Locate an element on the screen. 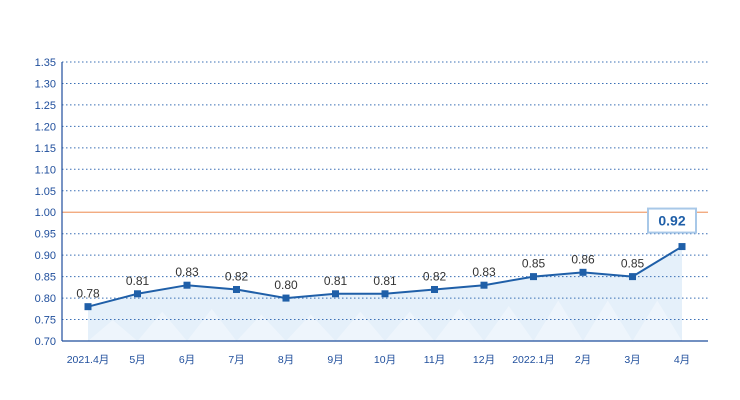 This screenshot has width=740, height=400. y-tick-label: 1.00 is located at coordinates (45, 213).